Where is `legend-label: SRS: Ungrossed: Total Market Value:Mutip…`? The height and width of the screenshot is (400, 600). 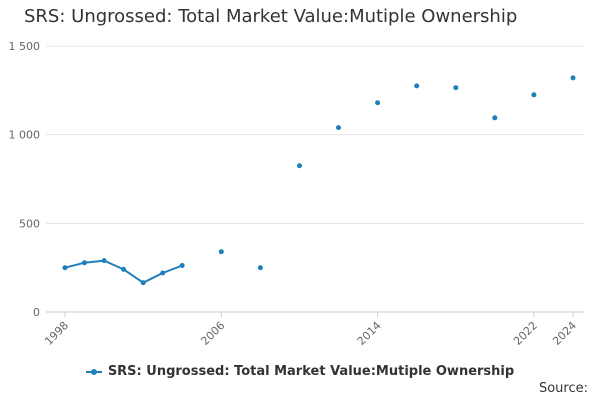
legend-label: SRS: Ungrossed: Total Market Value:Mutip… is located at coordinates (311, 371).